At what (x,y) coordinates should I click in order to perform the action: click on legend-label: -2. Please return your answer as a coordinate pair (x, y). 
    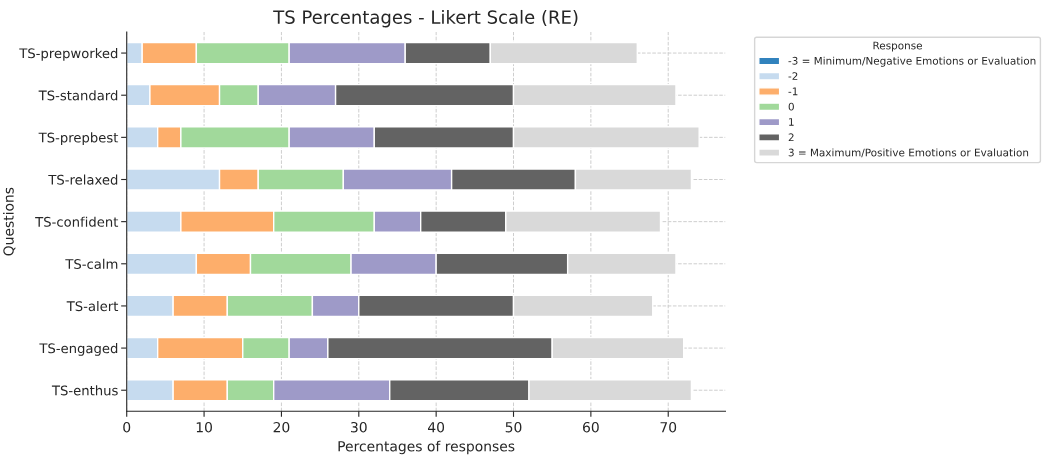
    Looking at the image, I should click on (793, 76).